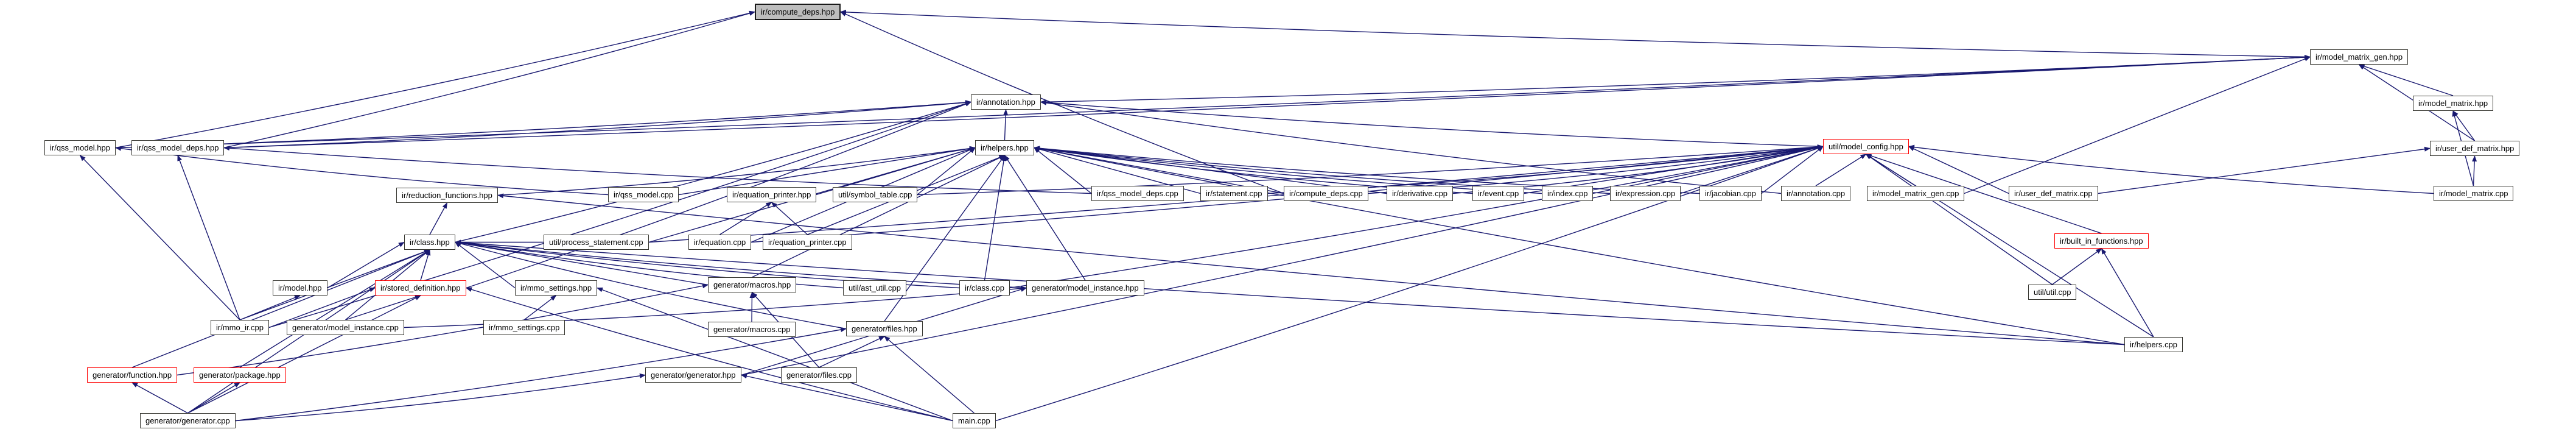 The width and height of the screenshot is (2576, 432). What do you see at coordinates (2052, 292) in the screenshot?
I see `graph-node-util-cpp: util/util.cpp` at bounding box center [2052, 292].